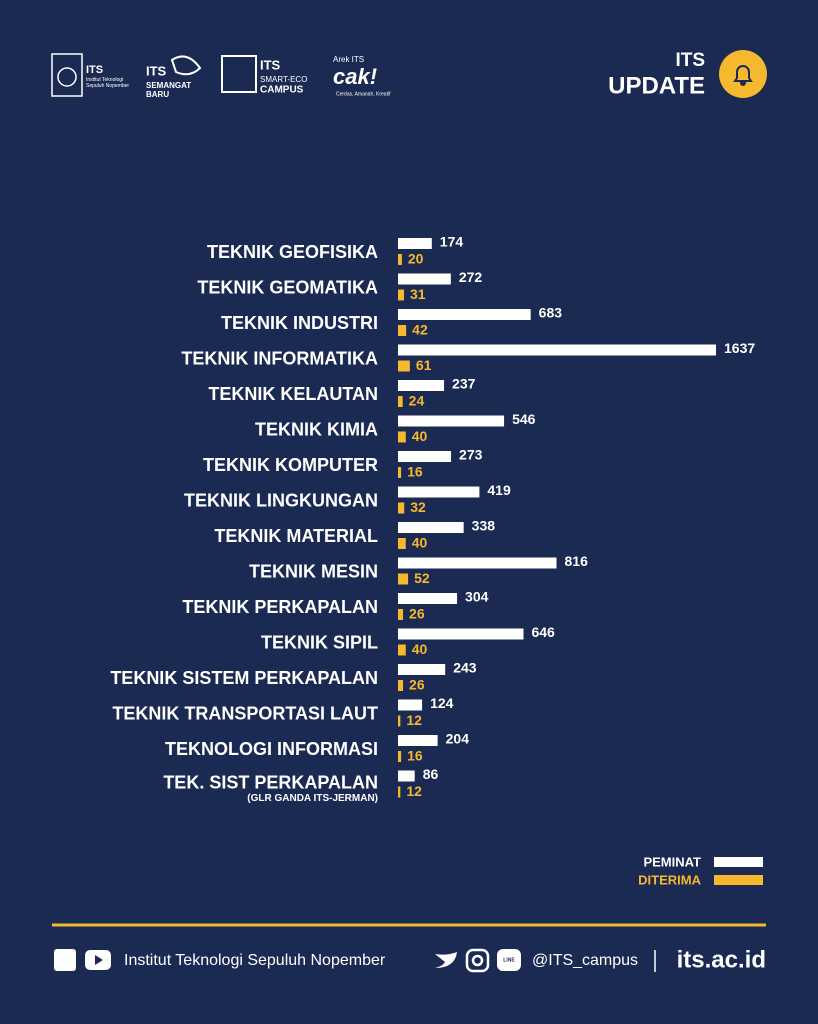 The height and width of the screenshot is (1024, 818). What do you see at coordinates (524, 419) in the screenshot?
I see `value-label: 546` at bounding box center [524, 419].